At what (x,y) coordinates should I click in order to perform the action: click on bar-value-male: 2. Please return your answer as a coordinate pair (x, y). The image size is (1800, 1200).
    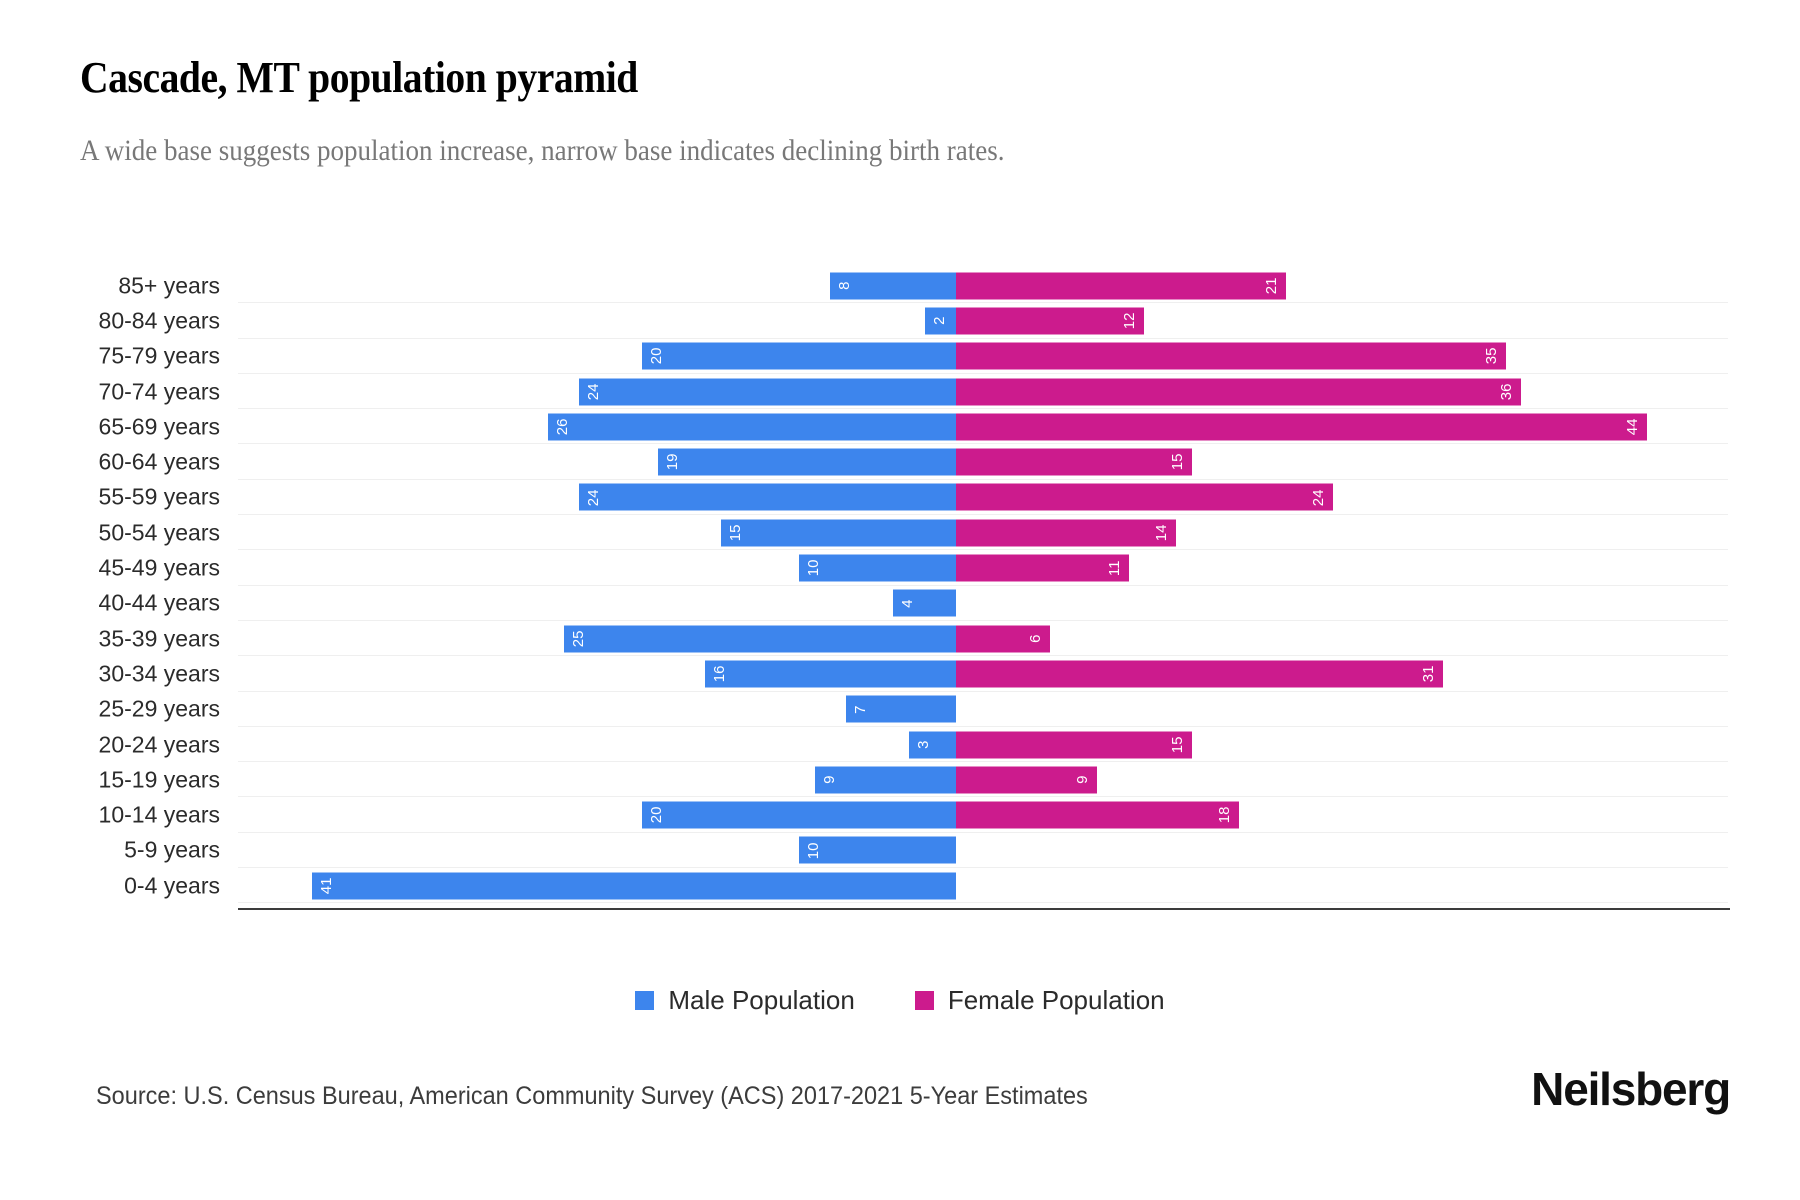
    Looking at the image, I should click on (939, 321).